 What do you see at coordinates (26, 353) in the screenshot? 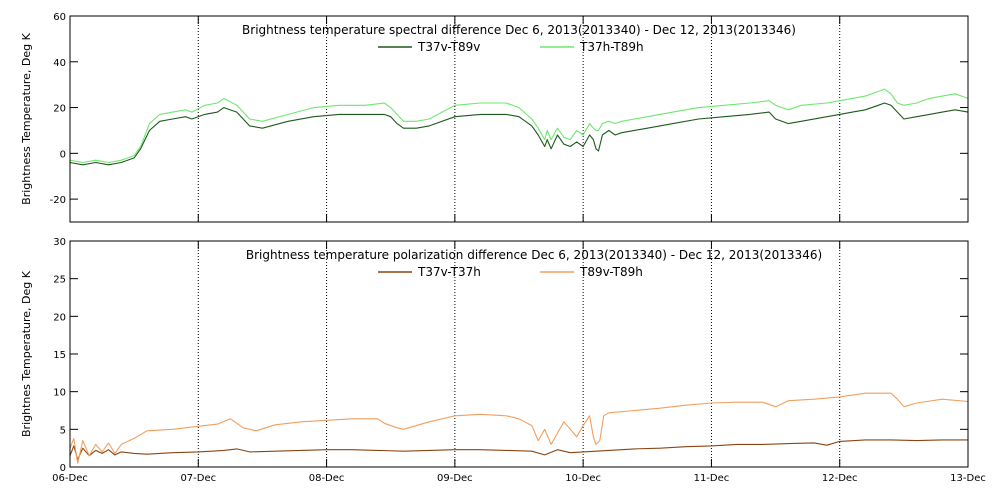
I see `y-axis-title: Brightnes Temperature, Deg K` at bounding box center [26, 353].